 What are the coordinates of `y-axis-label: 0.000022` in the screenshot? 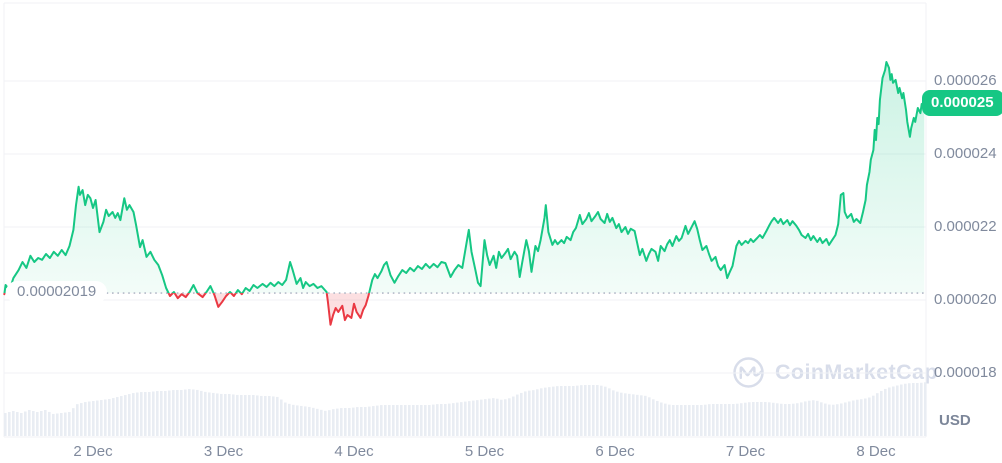 It's located at (965, 226).